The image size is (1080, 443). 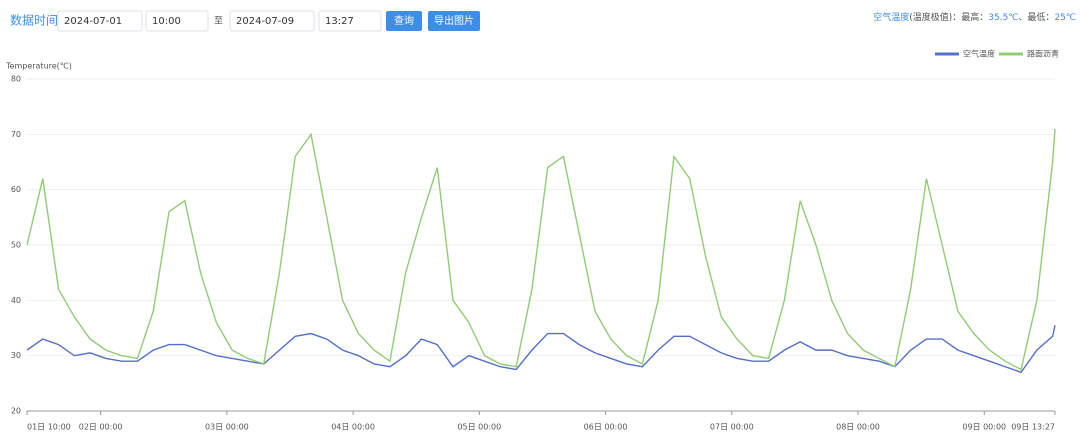 I want to click on min-label: 、最低：, so click(x=1036, y=17).